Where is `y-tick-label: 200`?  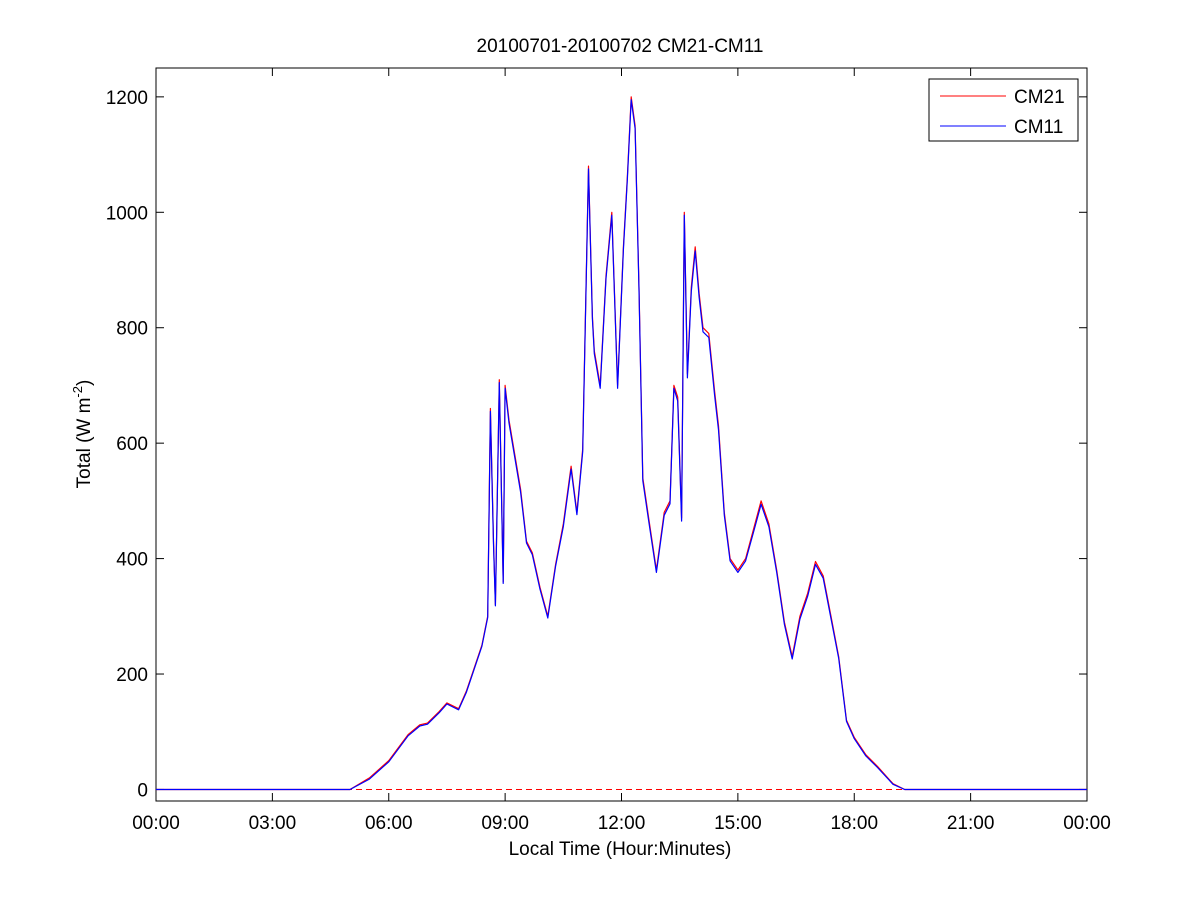
y-tick-label: 200 is located at coordinates (132, 675).